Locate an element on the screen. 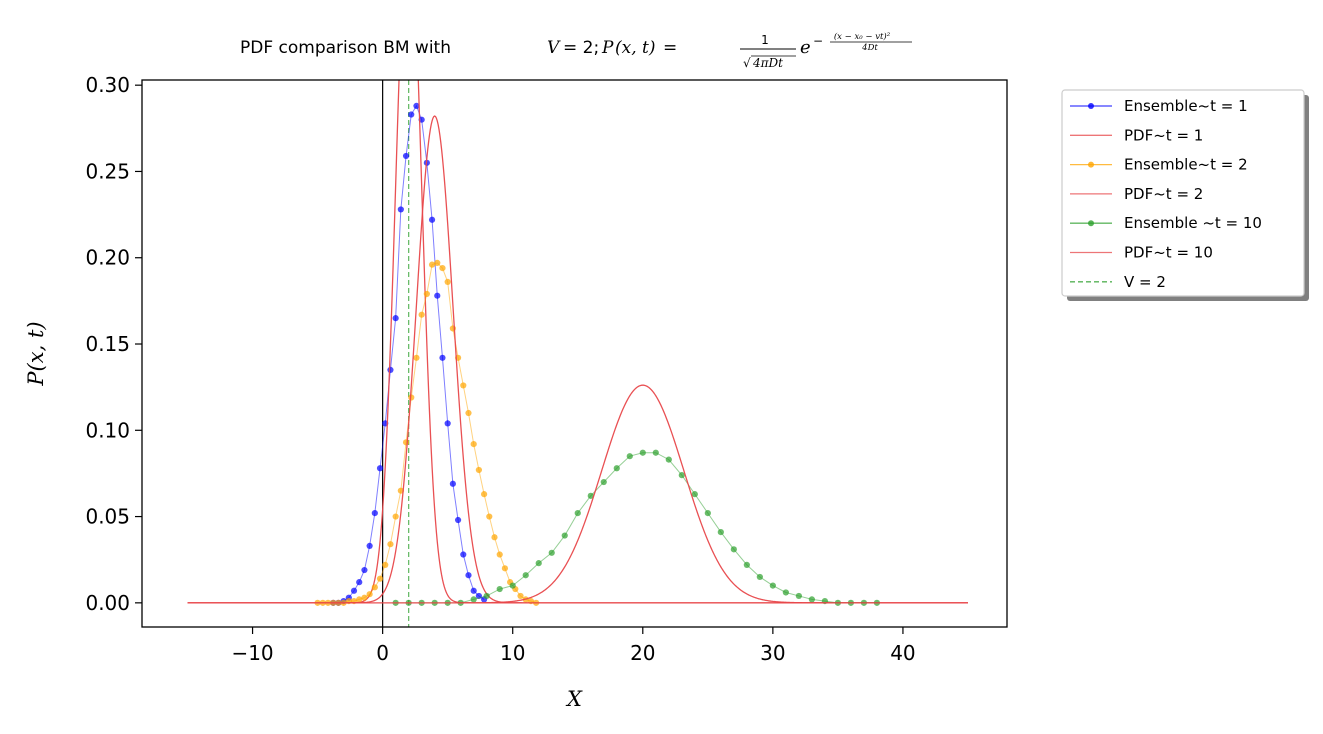  chart-title-prefix: PDF comparison BM with is located at coordinates (345, 48).